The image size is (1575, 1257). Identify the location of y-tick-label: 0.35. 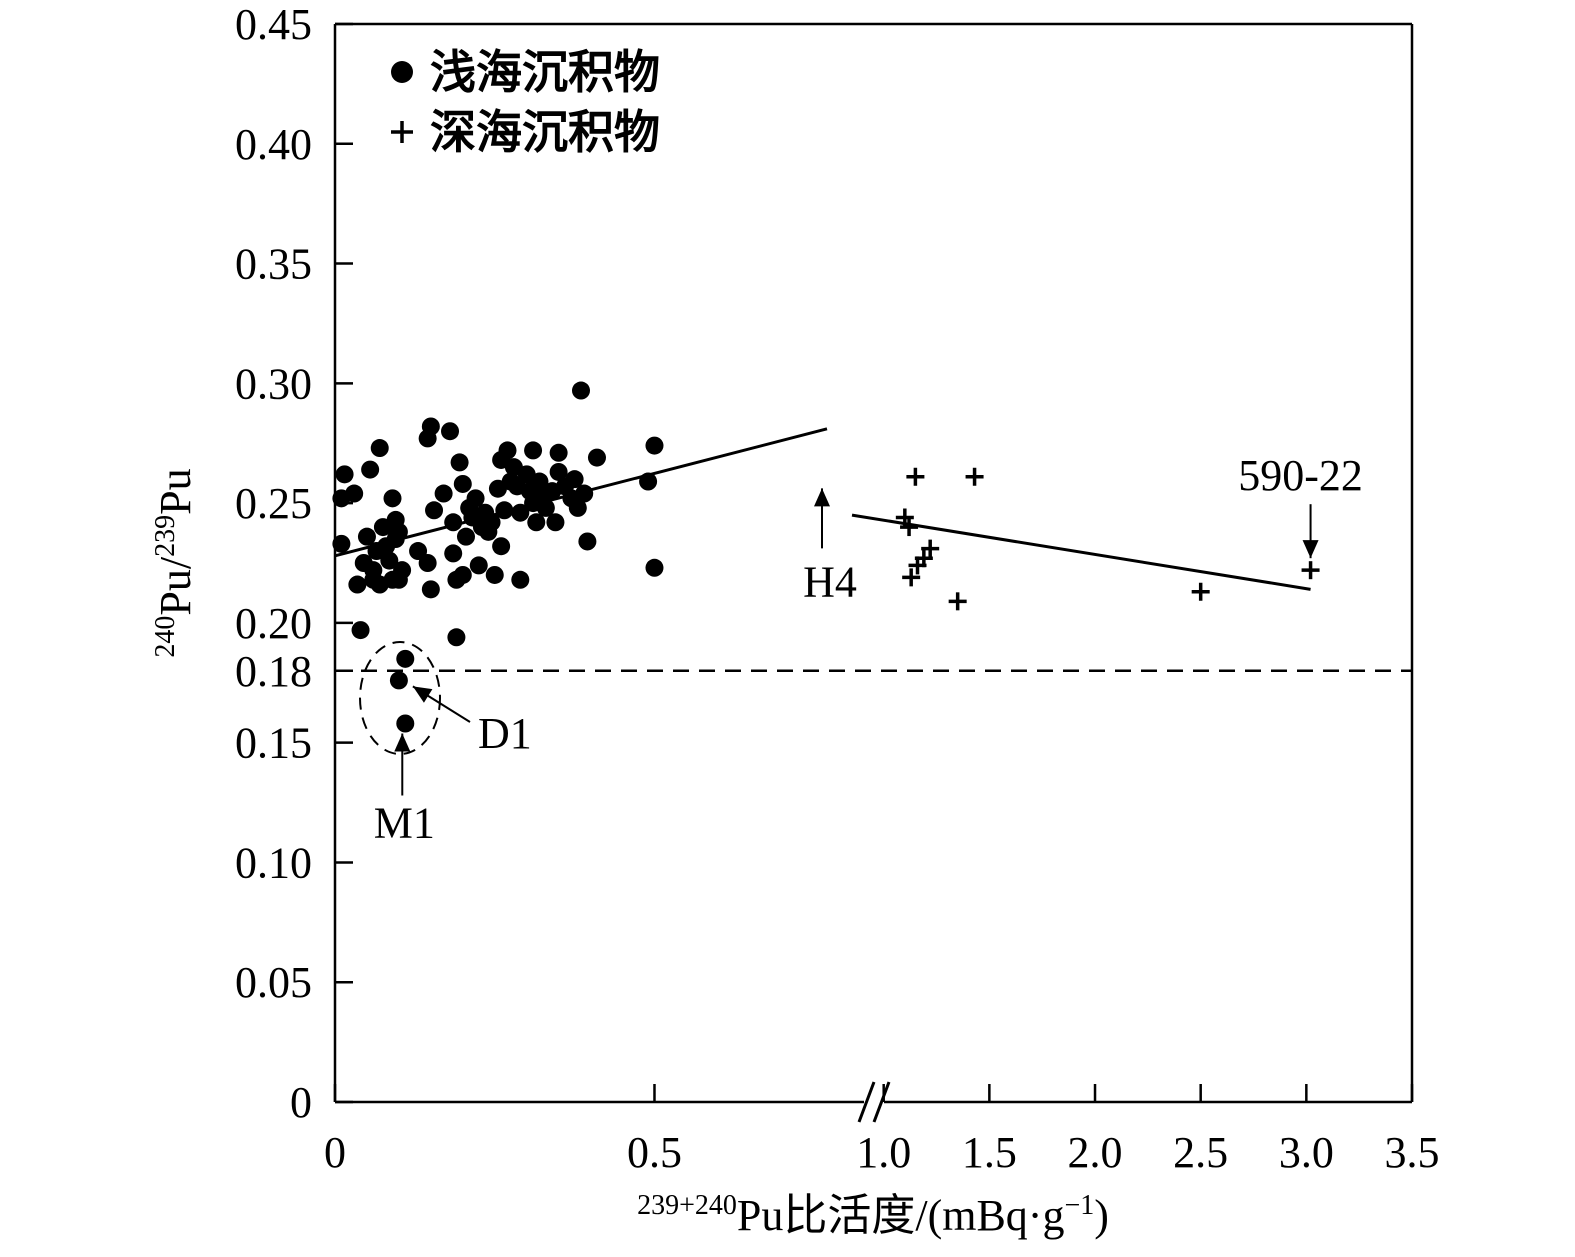
(273, 264).